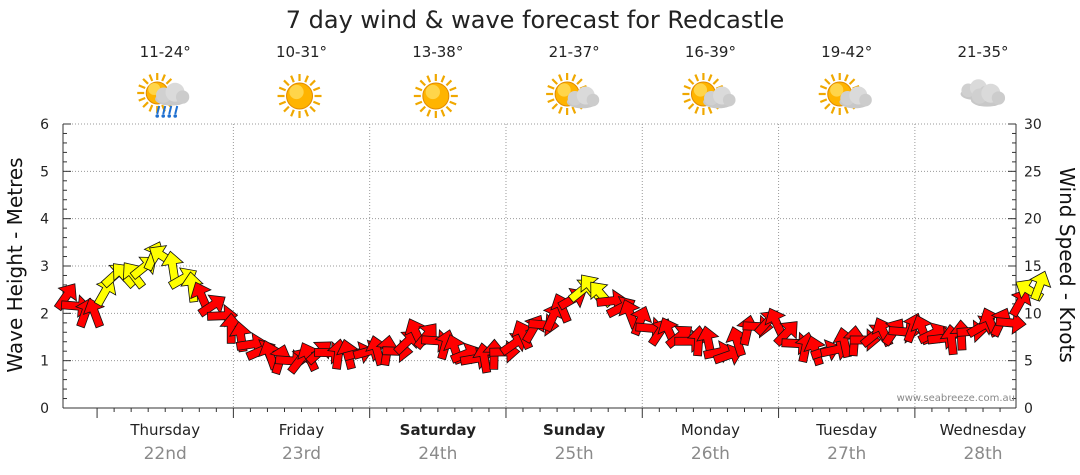 This screenshot has width=1080, height=475. I want to click on day-name-label: Friday, so click(302, 430).